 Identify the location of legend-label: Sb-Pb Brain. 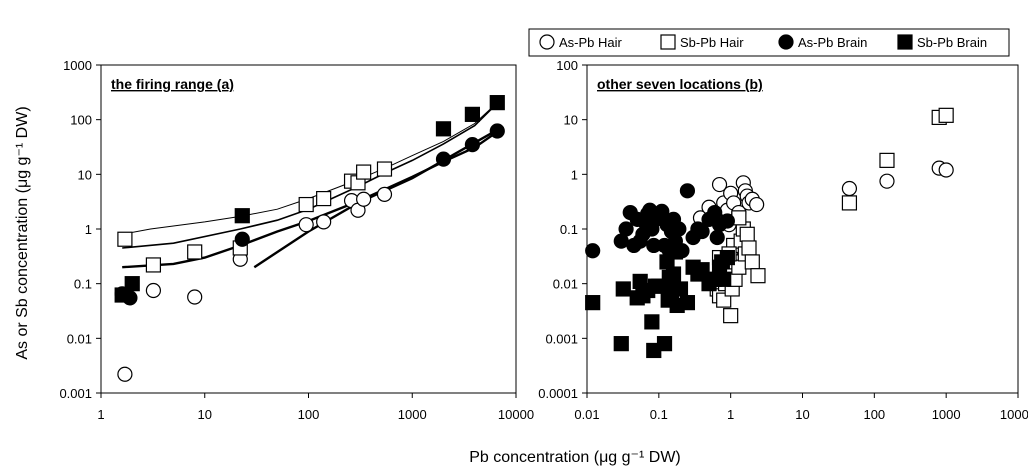
(952, 42).